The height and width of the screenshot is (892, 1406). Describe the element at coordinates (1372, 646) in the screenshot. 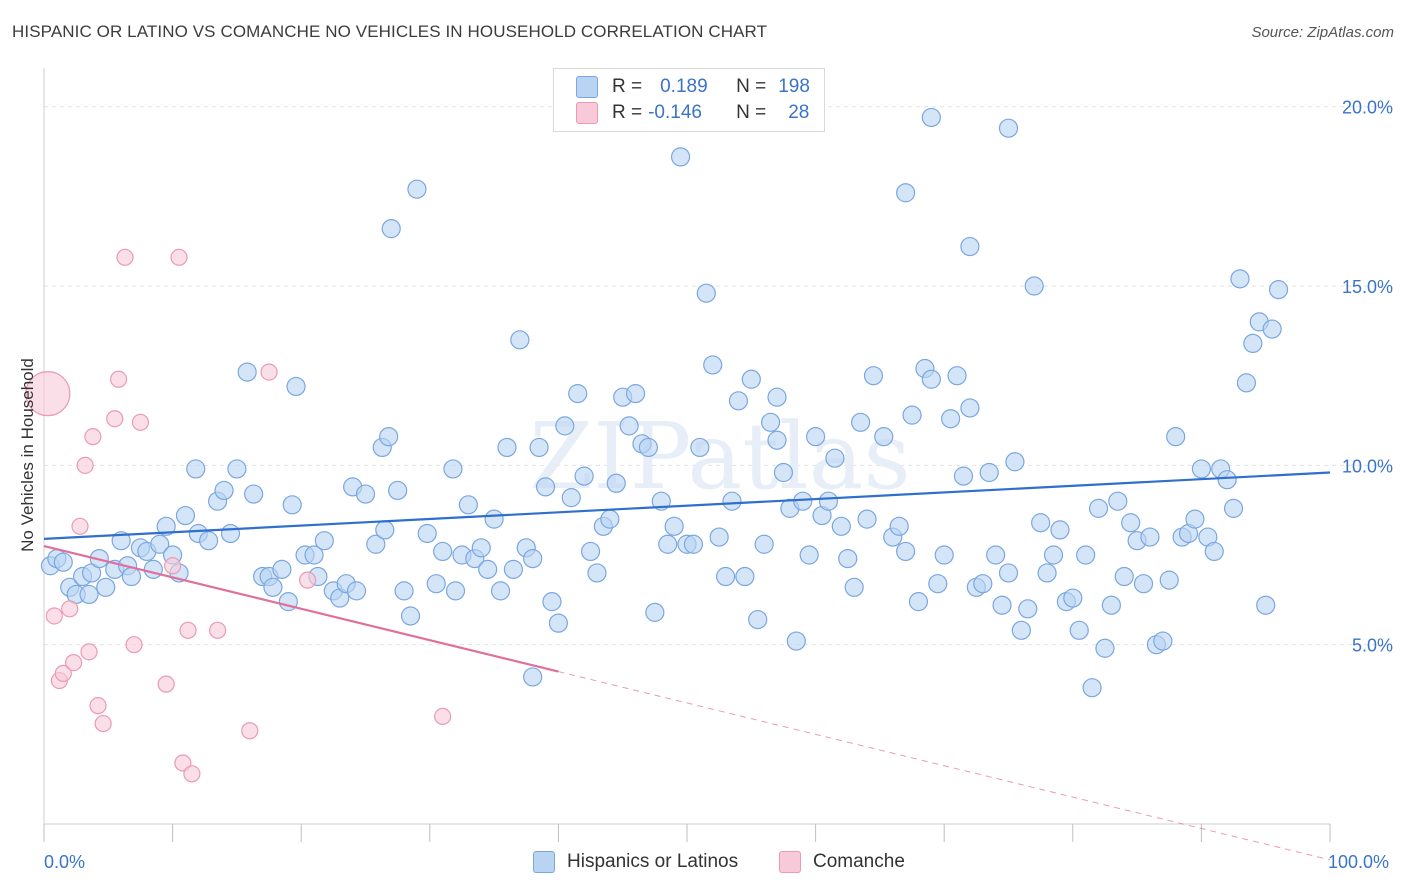

I see `y-tick-label: 5.0%` at that location.